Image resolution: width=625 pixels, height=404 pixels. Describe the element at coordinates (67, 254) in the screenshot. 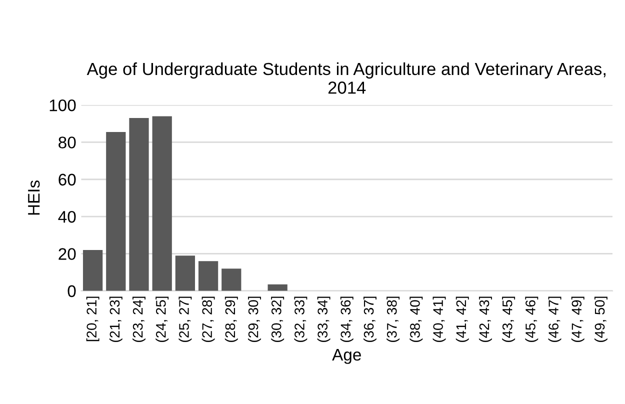

I see `y-tick-label: 20` at that location.